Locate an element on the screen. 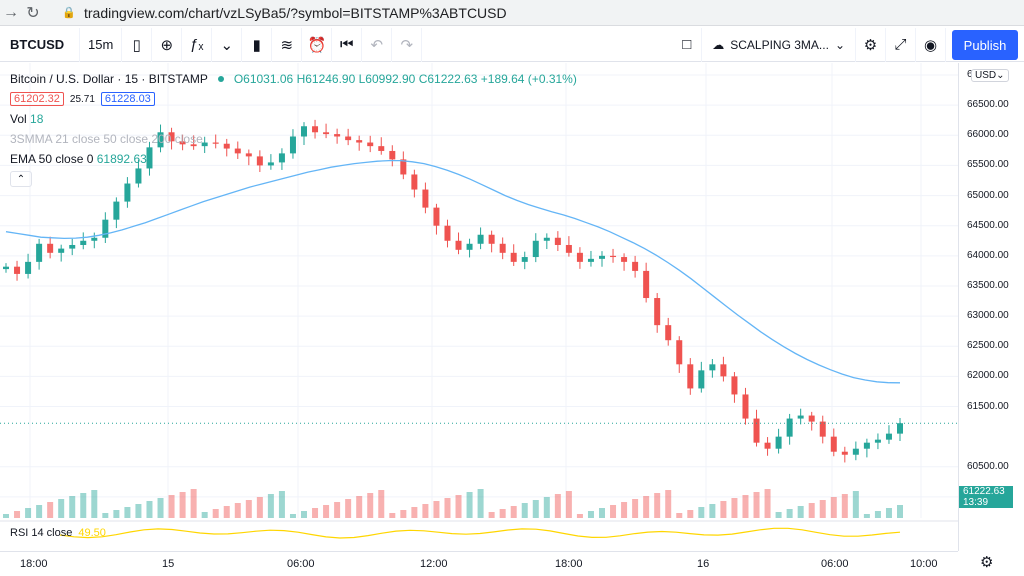 Image resolution: width=1024 pixels, height=576 pixels. replay-icon: ⏮ is located at coordinates (347, 44).